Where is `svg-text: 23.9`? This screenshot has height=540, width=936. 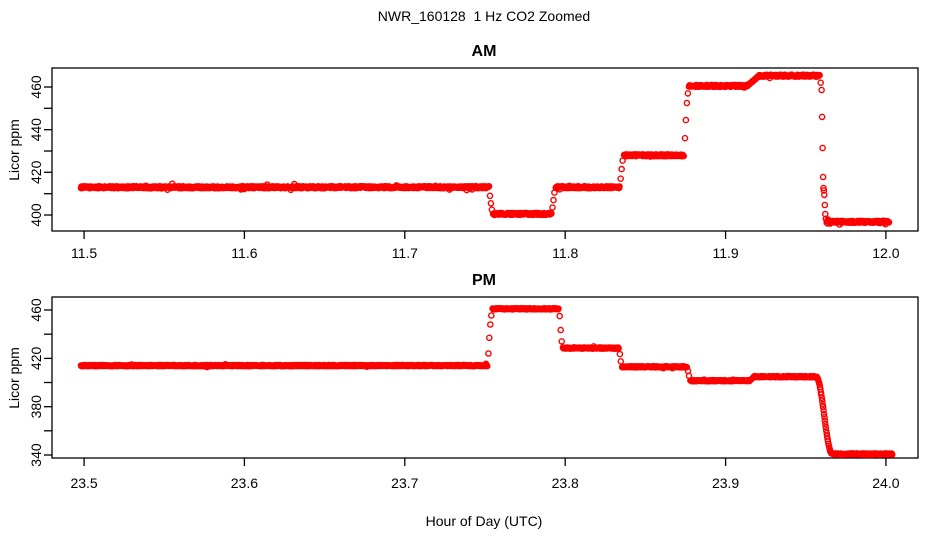
svg-text: 23.9 is located at coordinates (725, 483).